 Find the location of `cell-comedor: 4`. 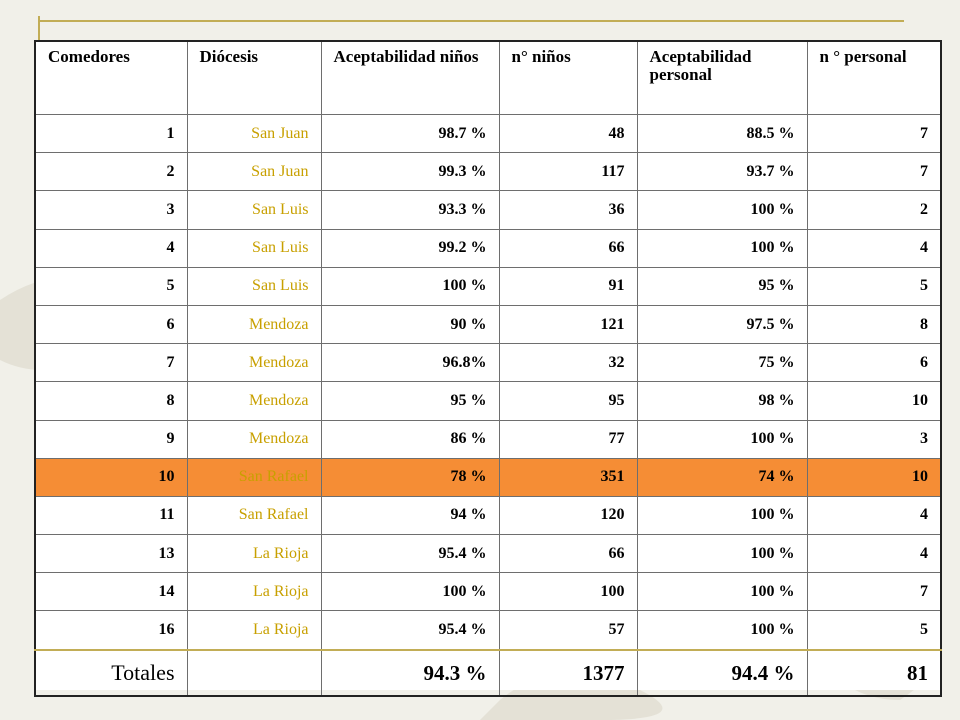

cell-comedor: 4 is located at coordinates (111, 248).